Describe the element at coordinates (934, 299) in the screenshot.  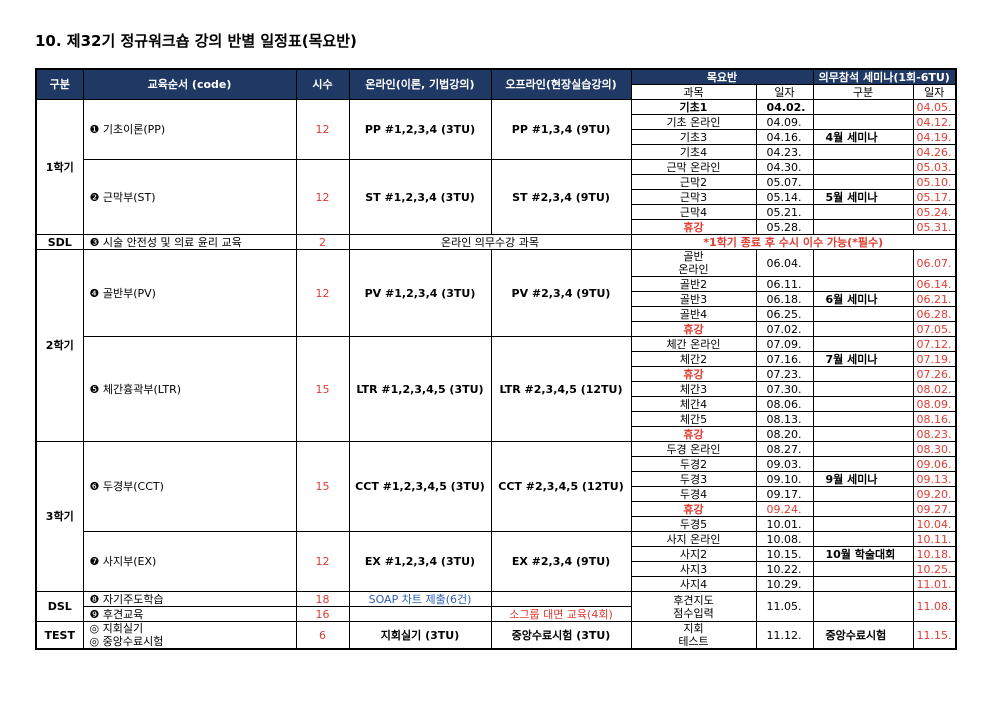
I see `seminar-date-cell: 06.21.` at that location.